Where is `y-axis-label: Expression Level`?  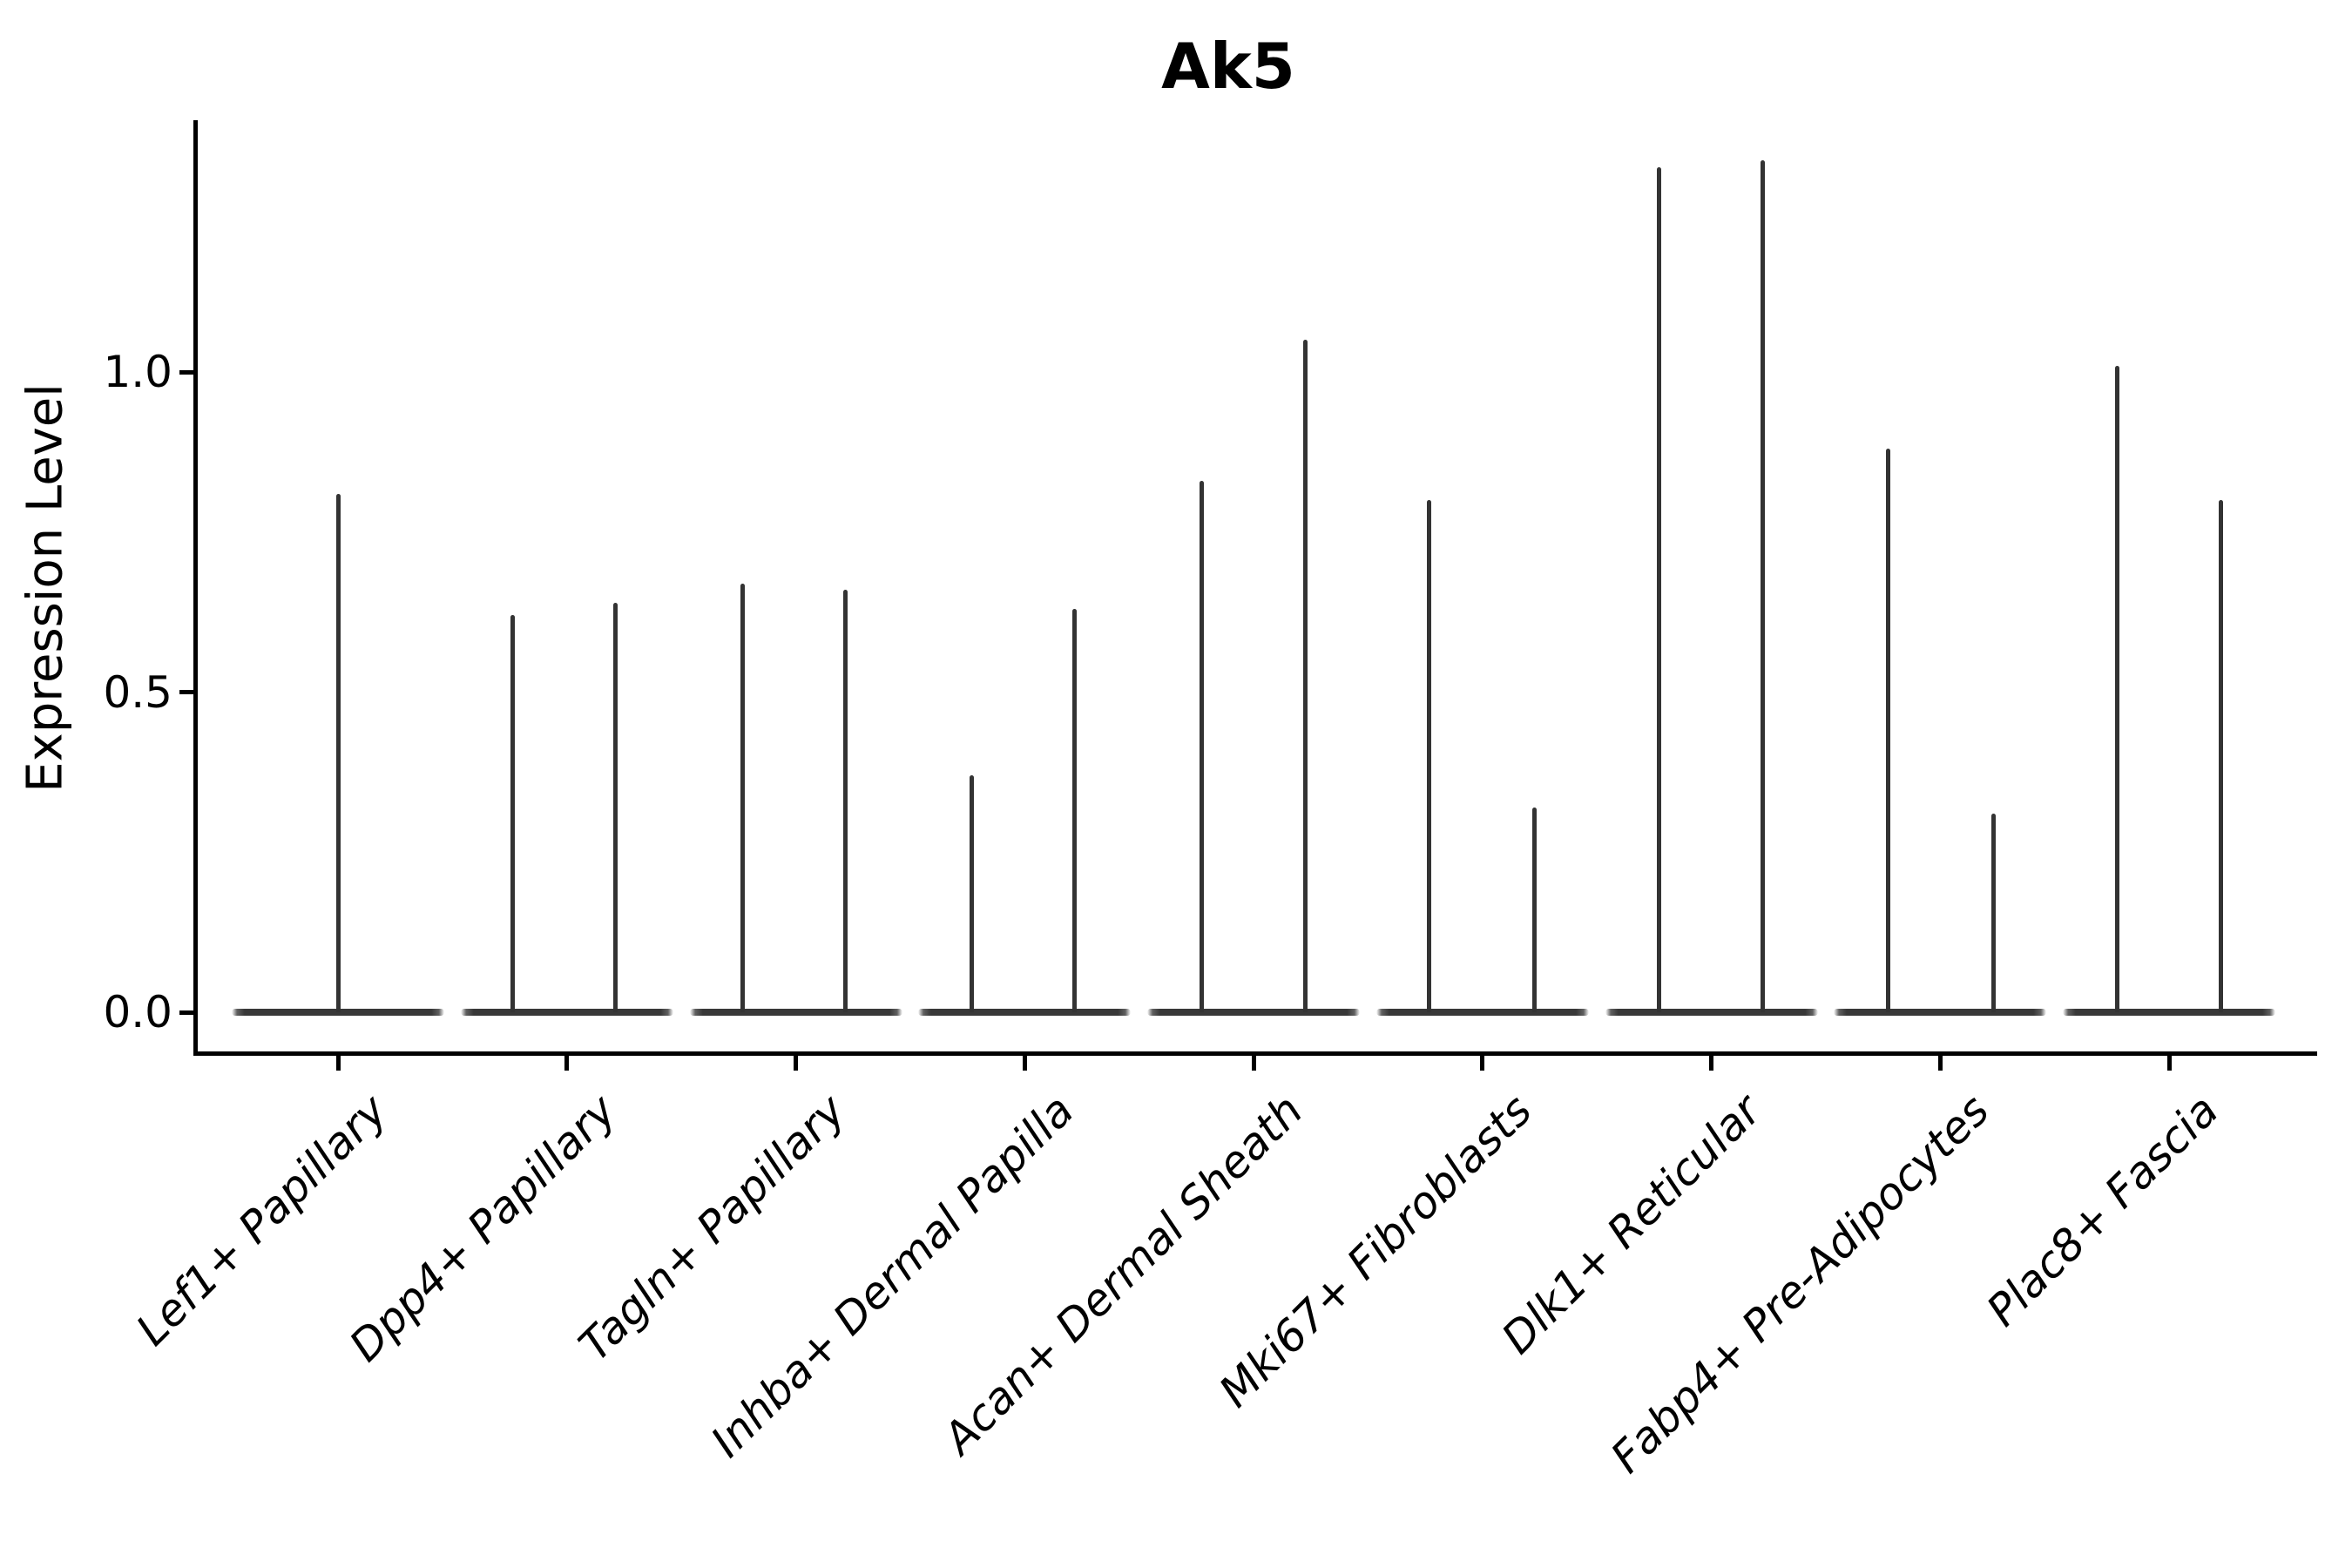 y-axis-label: Expression Level is located at coordinates (45, 588).